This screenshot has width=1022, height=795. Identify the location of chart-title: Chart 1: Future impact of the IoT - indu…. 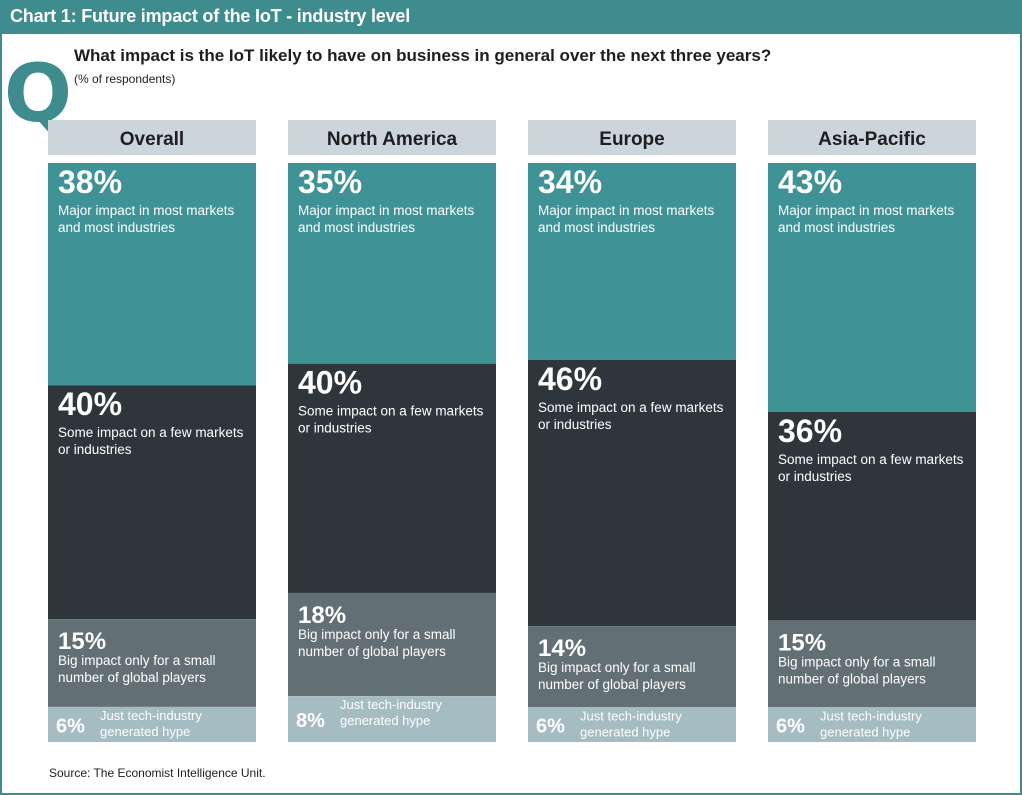
(210, 16).